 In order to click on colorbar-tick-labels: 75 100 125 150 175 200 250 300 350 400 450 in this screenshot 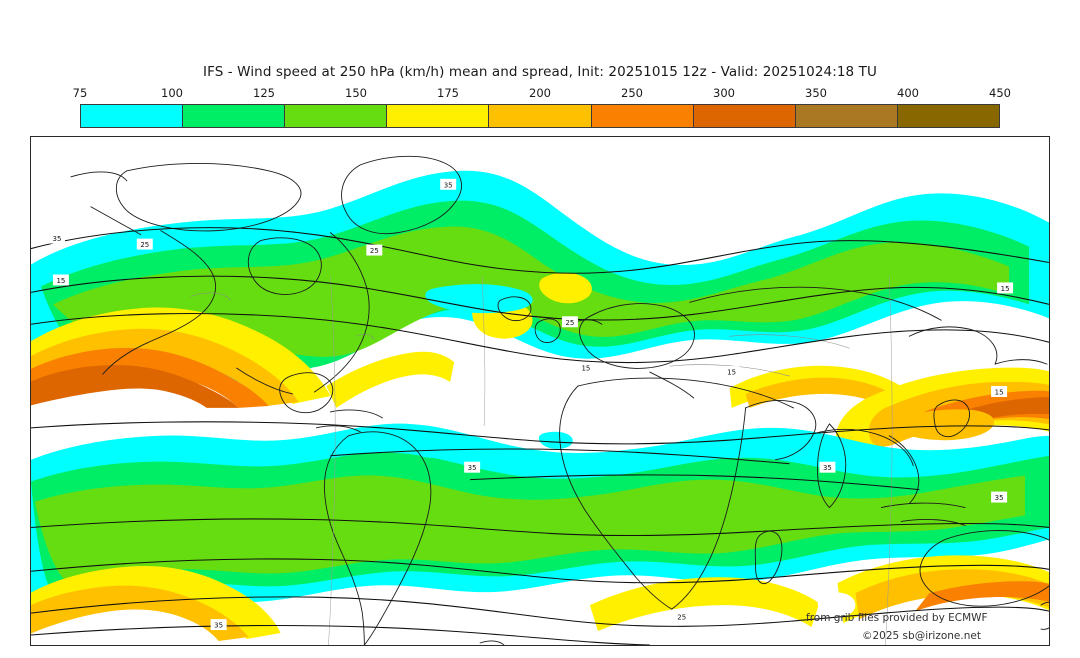, I will do `click(542, 94)`.